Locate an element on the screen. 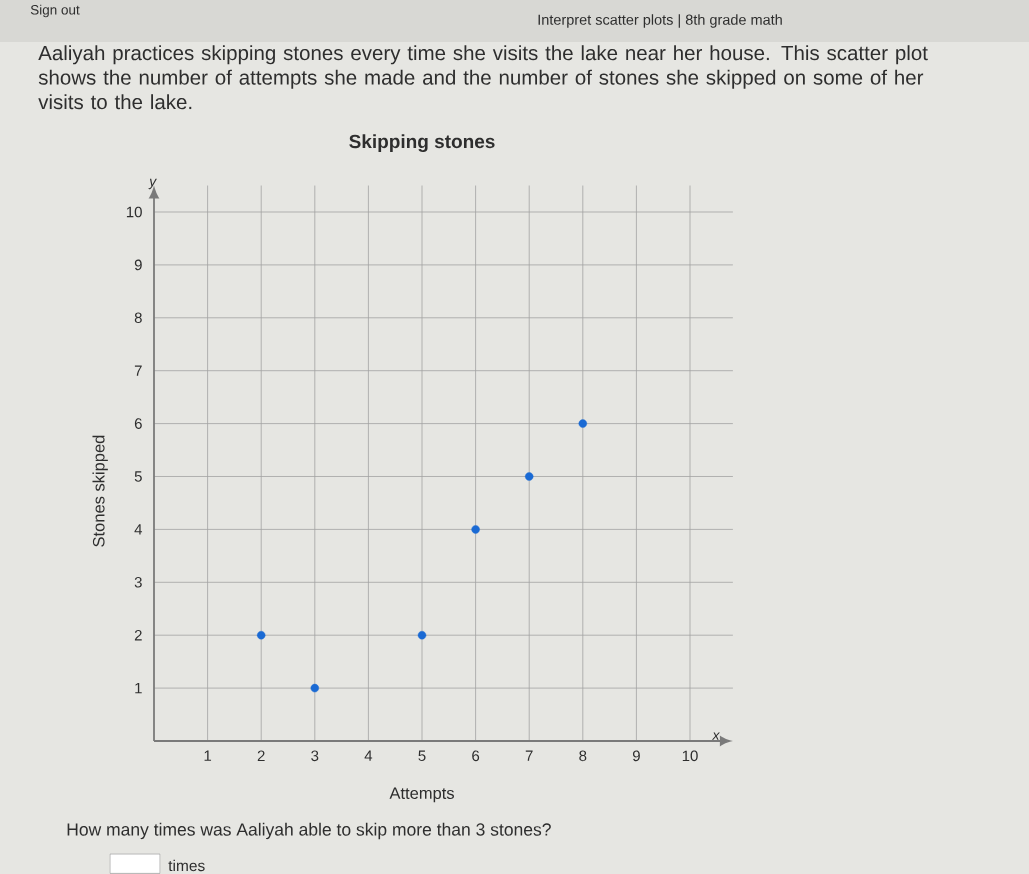 Image resolution: width=1029 pixels, height=874 pixels. y-tick-label: 1 is located at coordinates (138, 688).